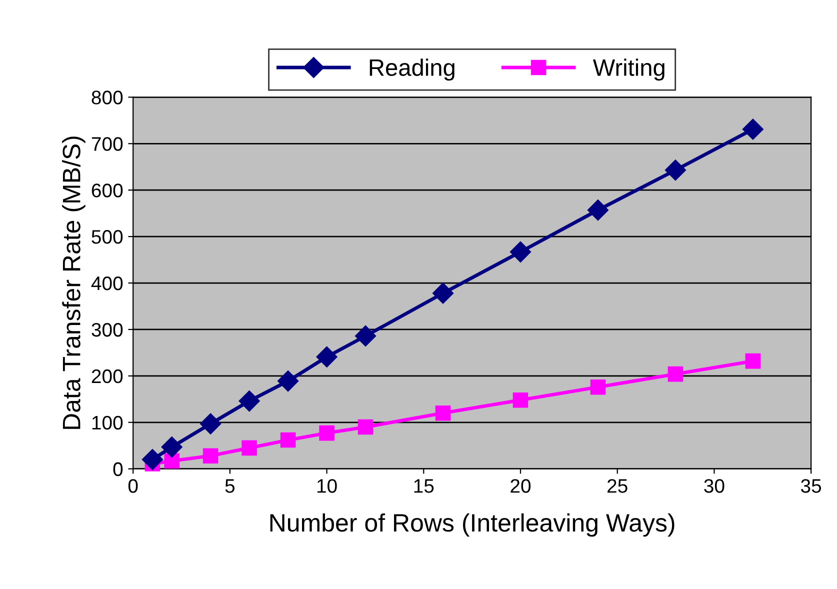 Image resolution: width=837 pixels, height=589 pixels. Describe the element at coordinates (230, 486) in the screenshot. I see `x-tick-label: 5` at that location.